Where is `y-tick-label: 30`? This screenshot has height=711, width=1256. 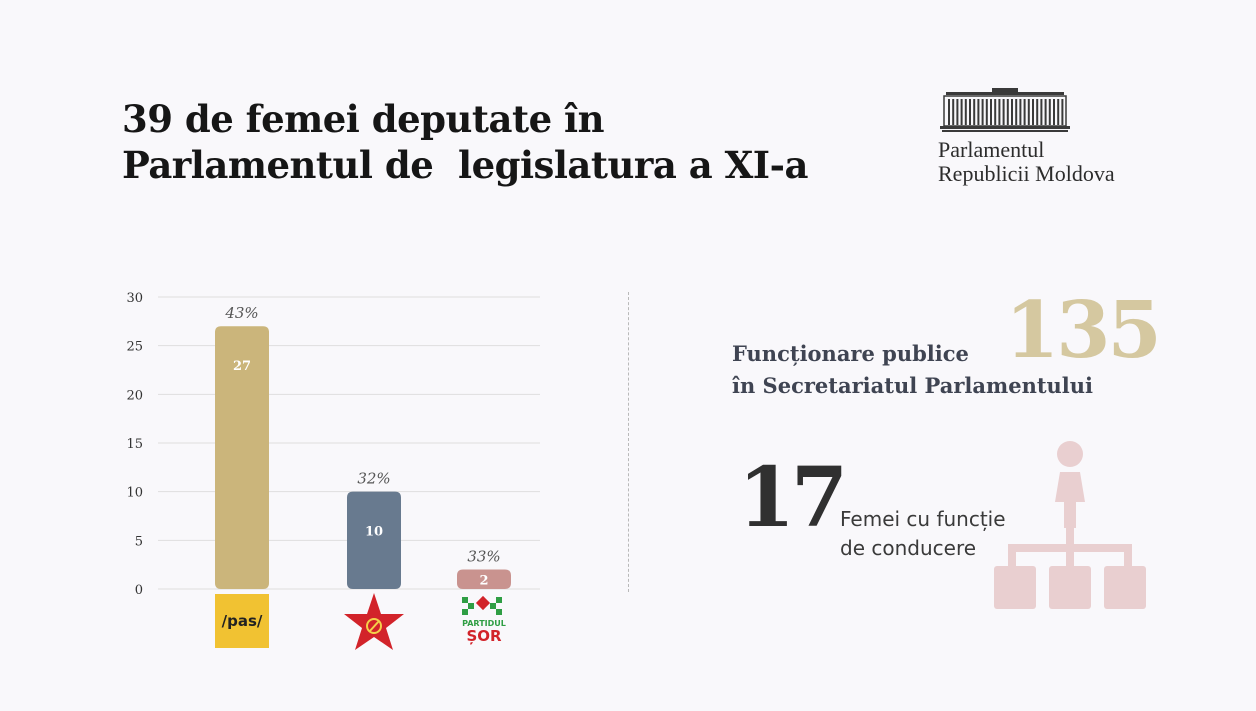 y-tick-label: 30 is located at coordinates (134, 298).